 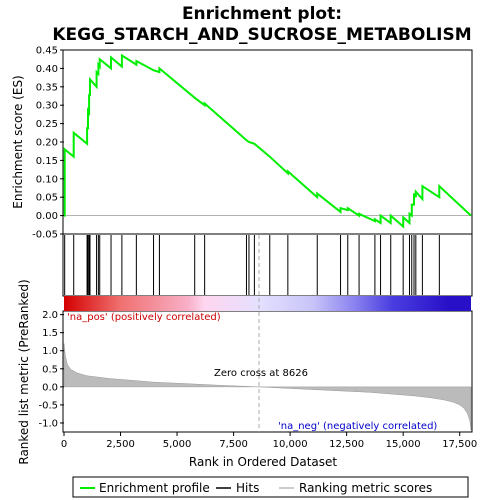 What do you see at coordinates (120, 444) in the screenshot?
I see `x-tick-label-1: 2,500` at bounding box center [120, 444].